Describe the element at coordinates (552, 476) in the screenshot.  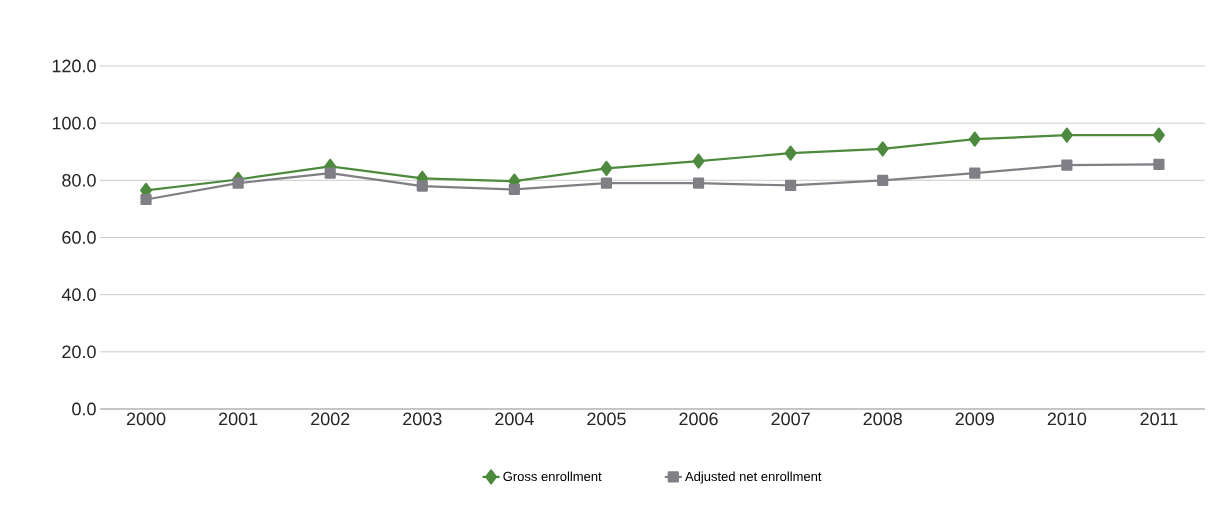
I see `legend-label: Gross enrollment` at that location.